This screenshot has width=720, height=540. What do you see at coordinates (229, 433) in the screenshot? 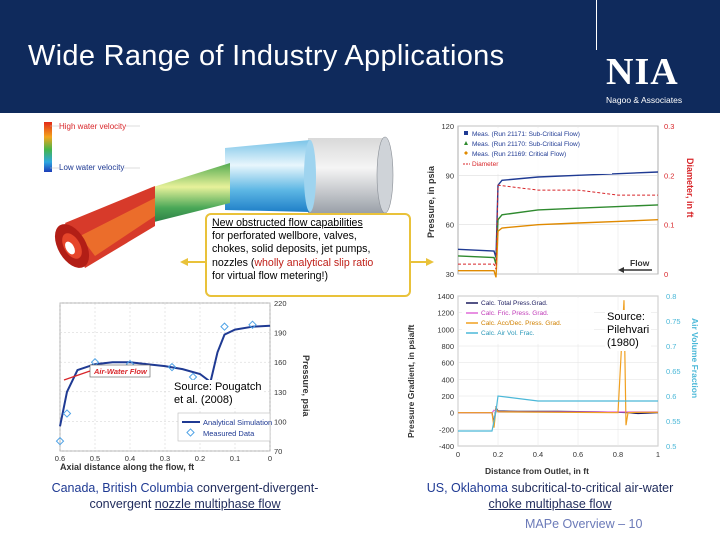
I see `legend-measured: Measured Data` at bounding box center [229, 433].